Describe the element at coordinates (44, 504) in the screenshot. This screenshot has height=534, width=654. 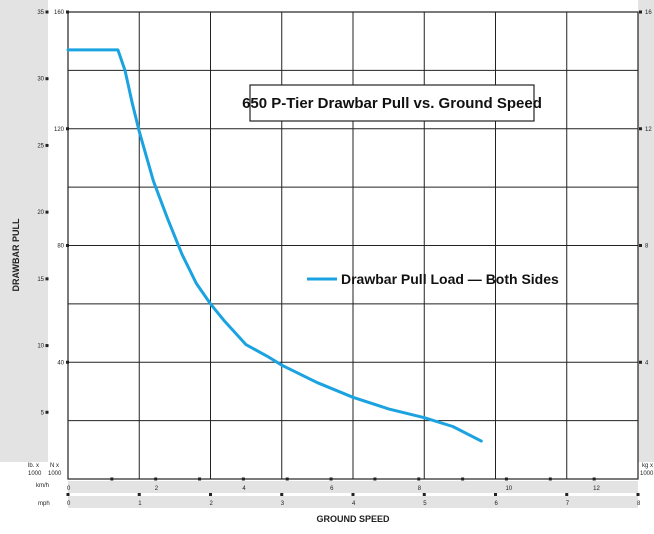
I see `mph-unit-label: mph` at that location.